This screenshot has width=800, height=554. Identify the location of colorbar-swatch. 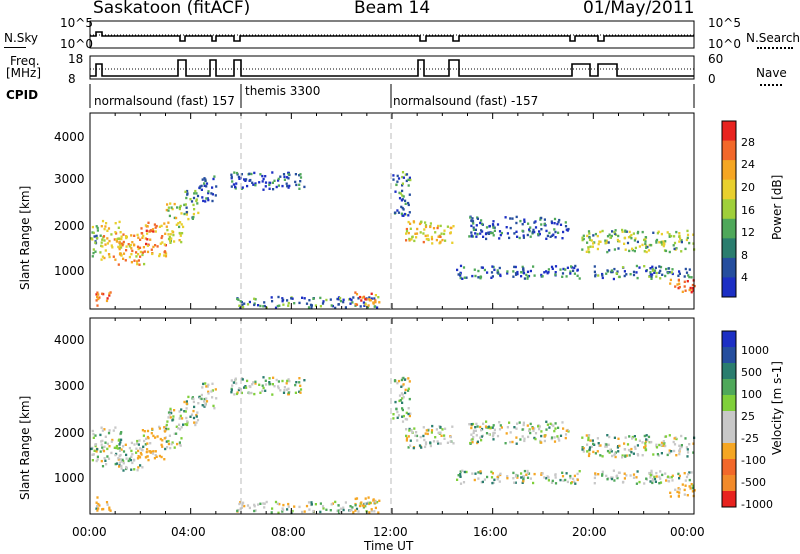
(729, 209).